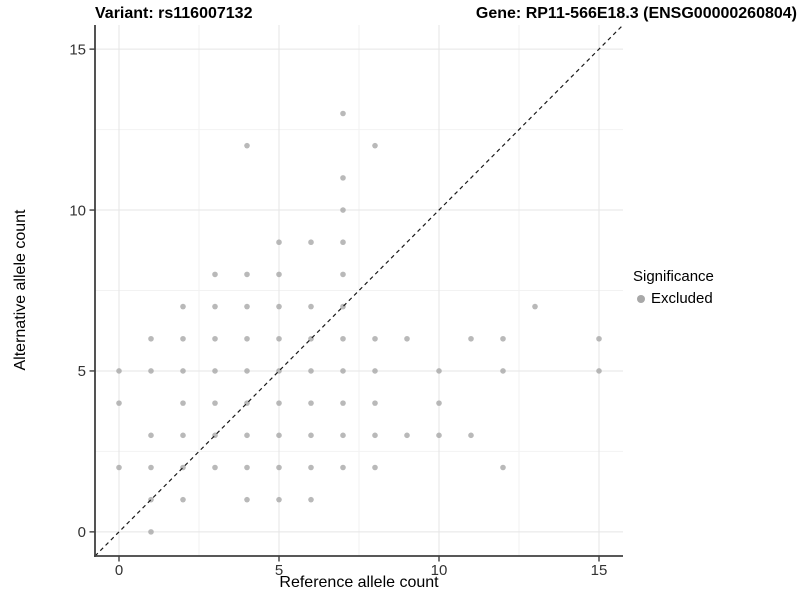 The width and height of the screenshot is (800, 600). I want to click on legend: Significance Excluded, so click(673, 288).